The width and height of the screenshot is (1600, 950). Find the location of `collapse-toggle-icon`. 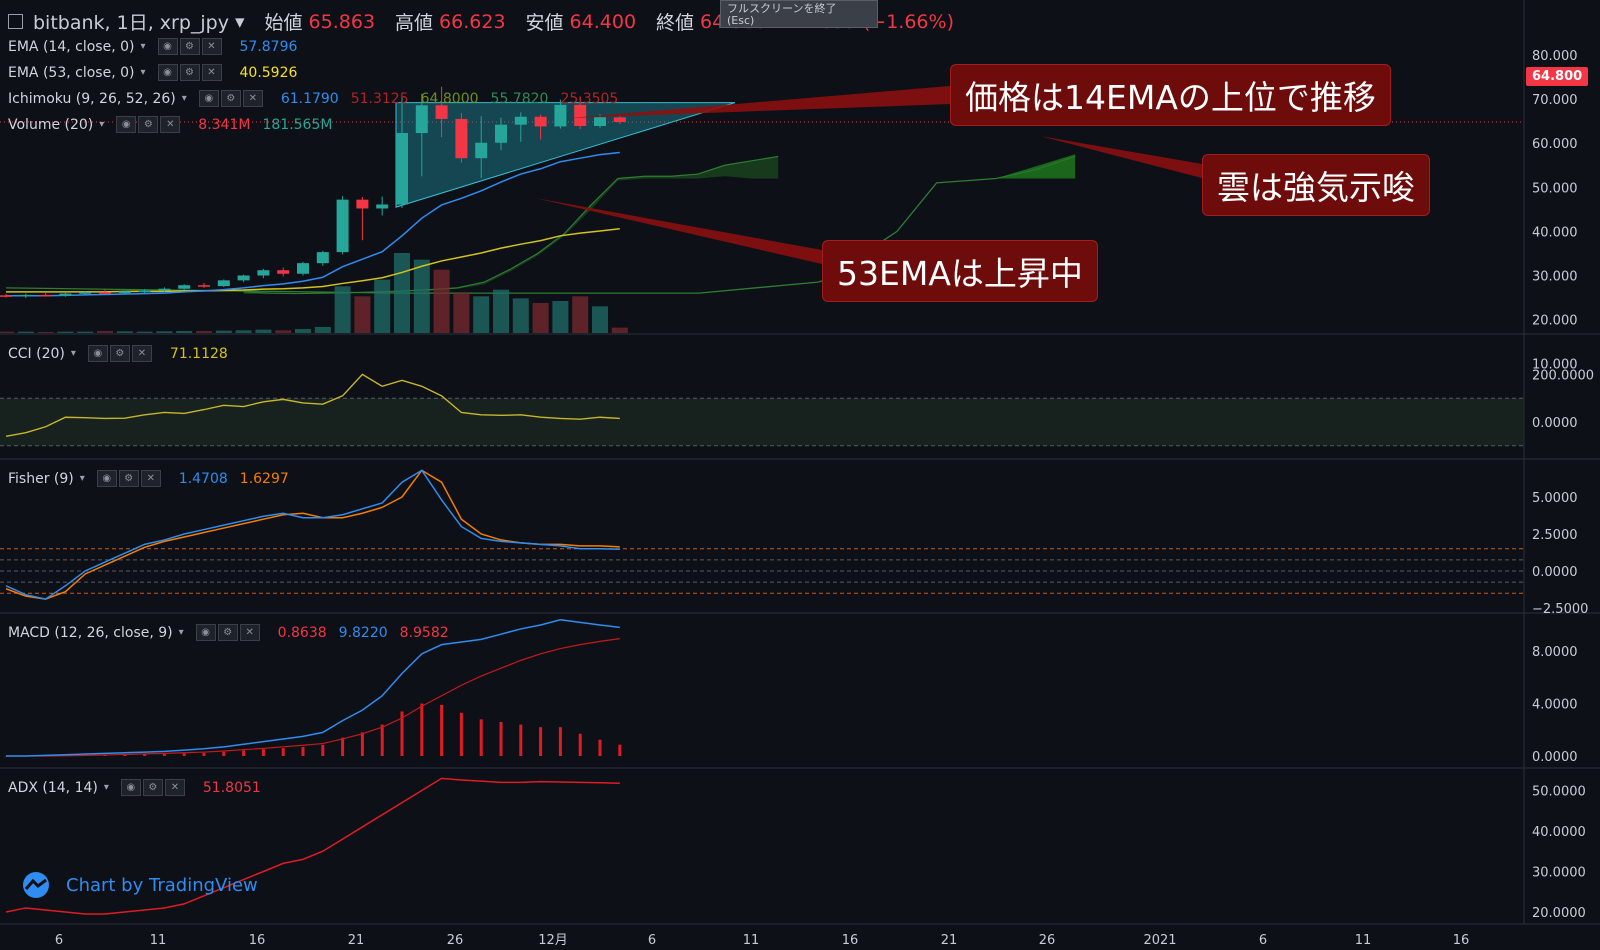

collapse-toggle-icon is located at coordinates (15, 21).